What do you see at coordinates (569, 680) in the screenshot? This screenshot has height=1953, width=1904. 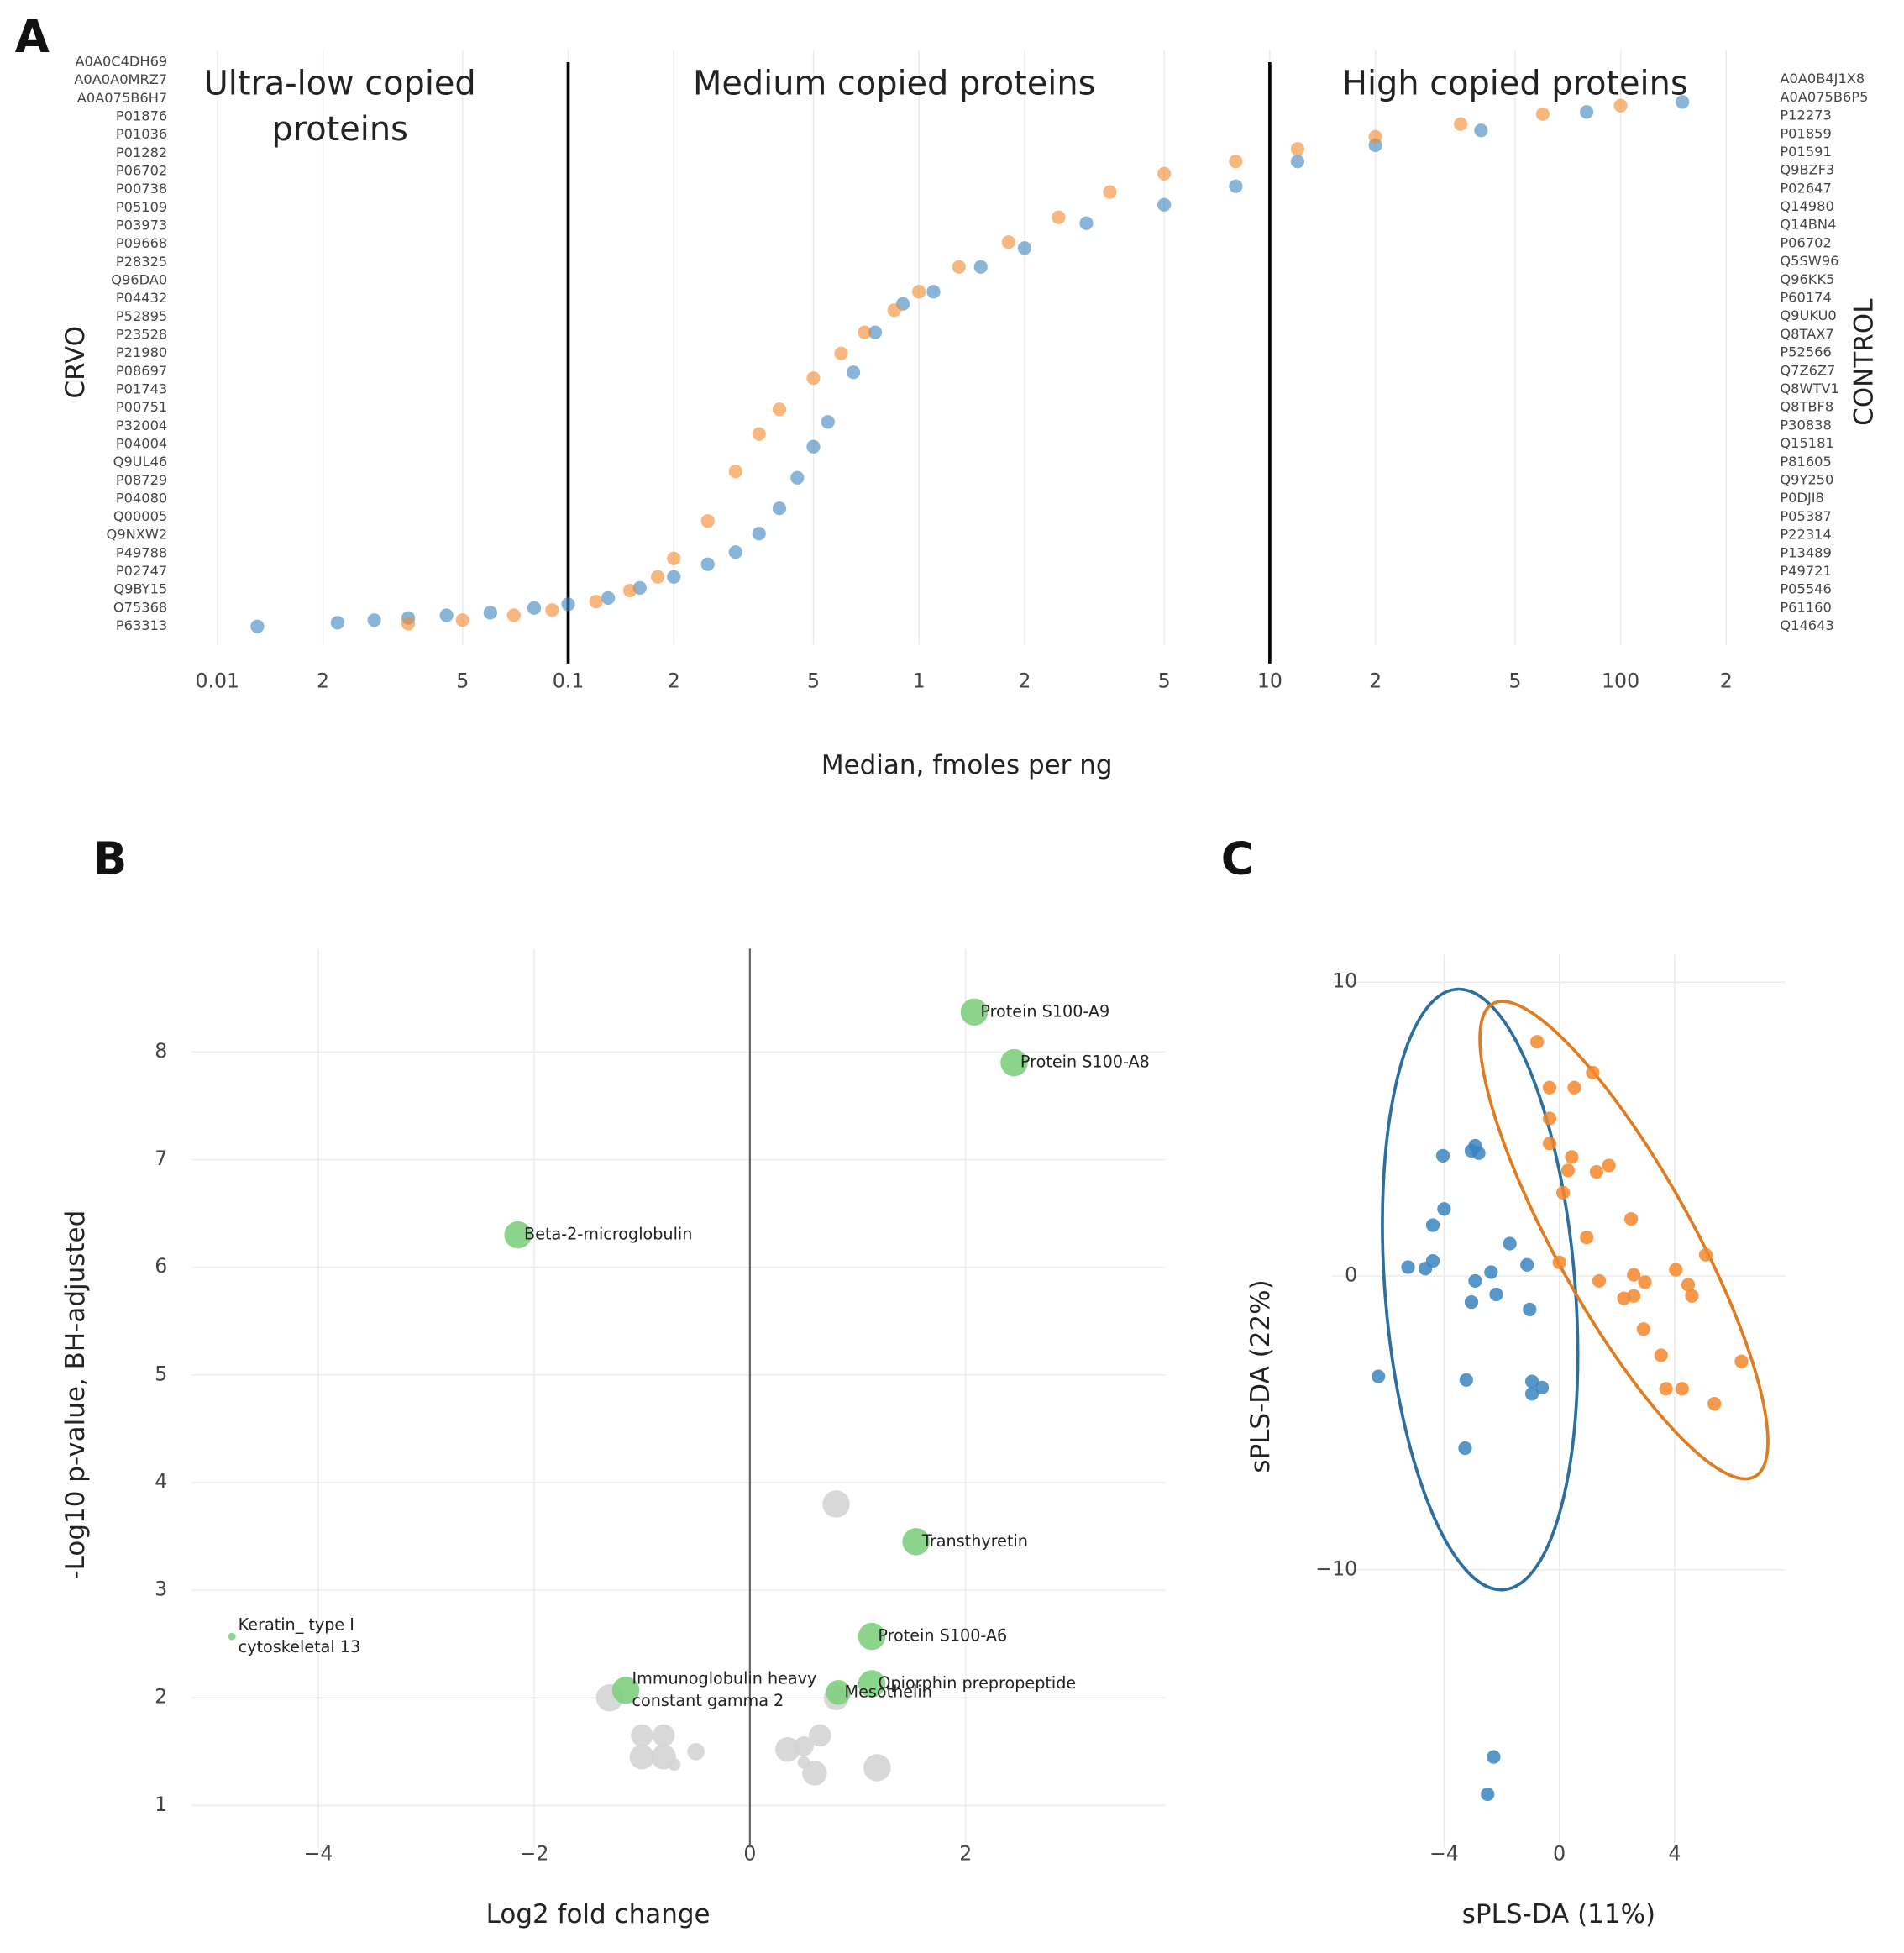 I see `x-tick-label: 0.1` at bounding box center [569, 680].